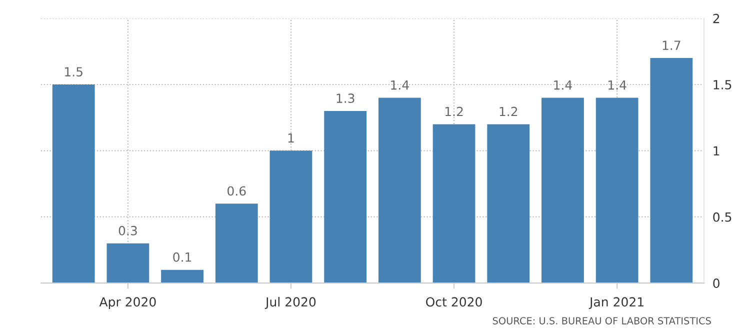 This screenshot has height=333, width=745. Describe the element at coordinates (723, 85) in the screenshot. I see `y-tick-label: 1.5` at that location.